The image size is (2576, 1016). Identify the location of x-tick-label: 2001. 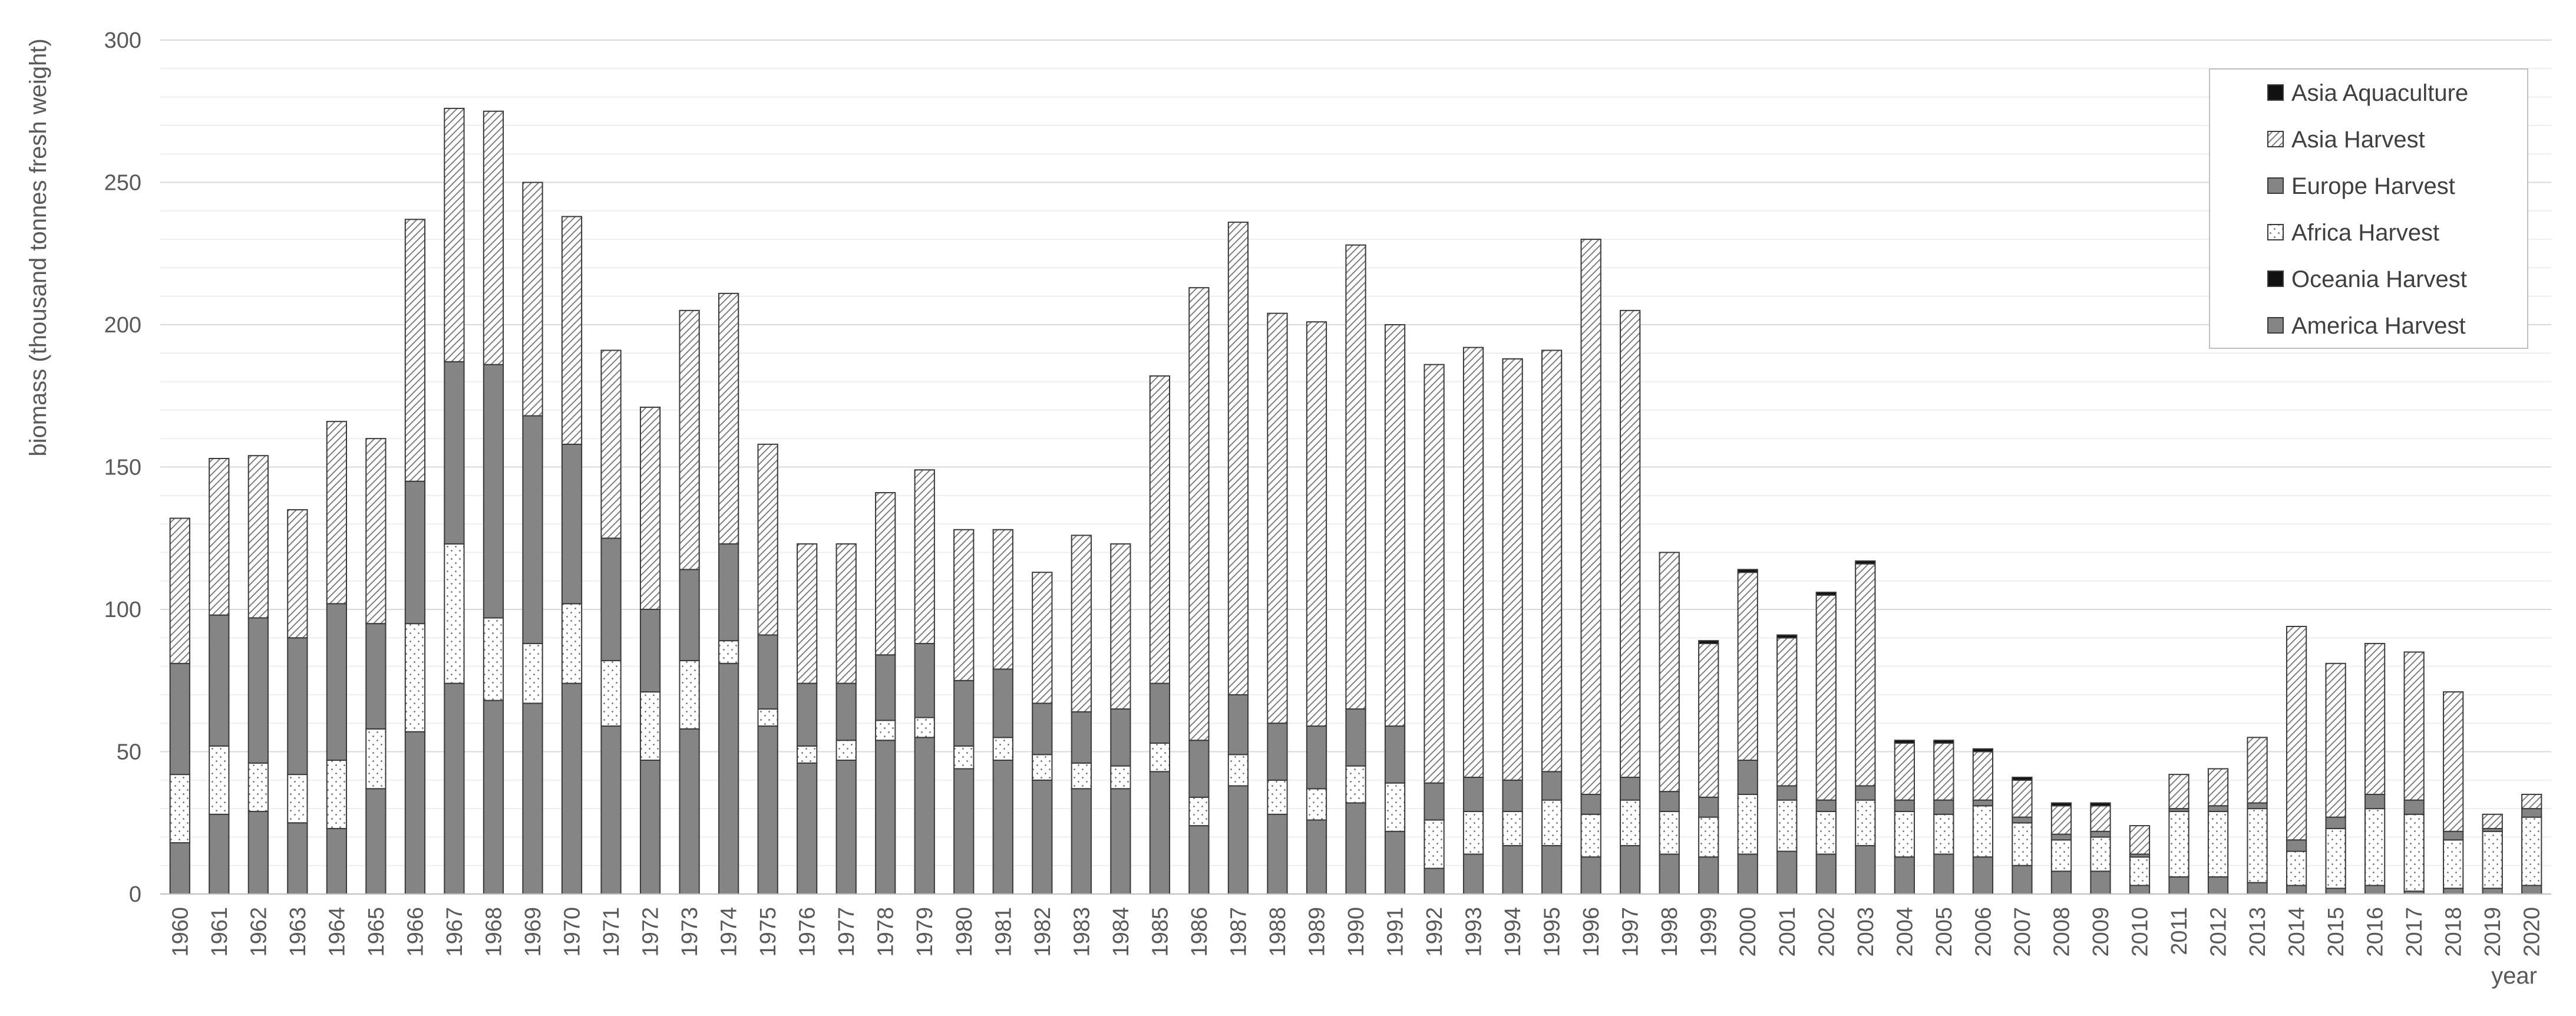
(1787, 932).